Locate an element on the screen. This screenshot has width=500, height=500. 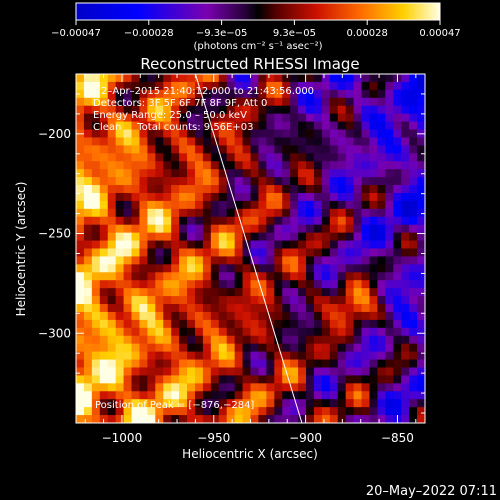
x-tick-label: −850 is located at coordinates (397, 438).